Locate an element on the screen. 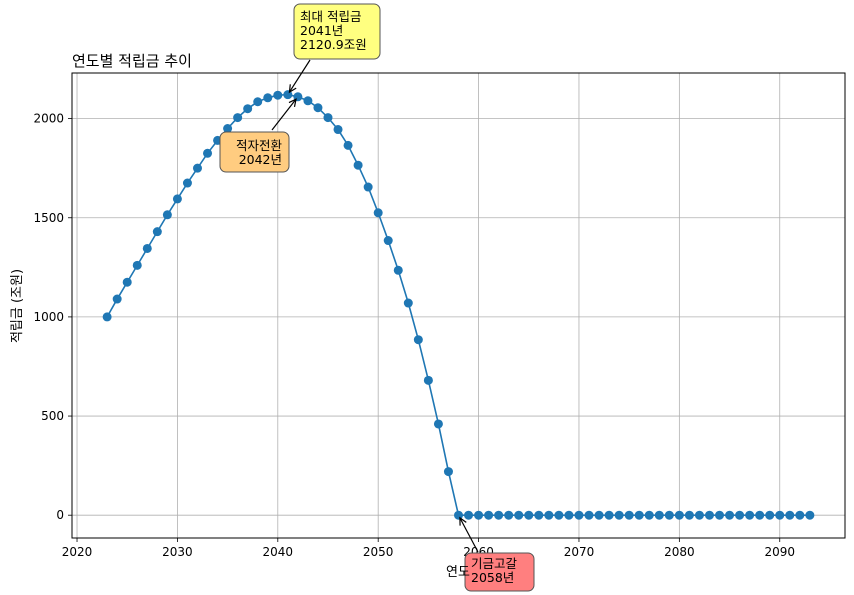 The image size is (854, 595). annotation-text: 2120.9조원 is located at coordinates (333, 44).